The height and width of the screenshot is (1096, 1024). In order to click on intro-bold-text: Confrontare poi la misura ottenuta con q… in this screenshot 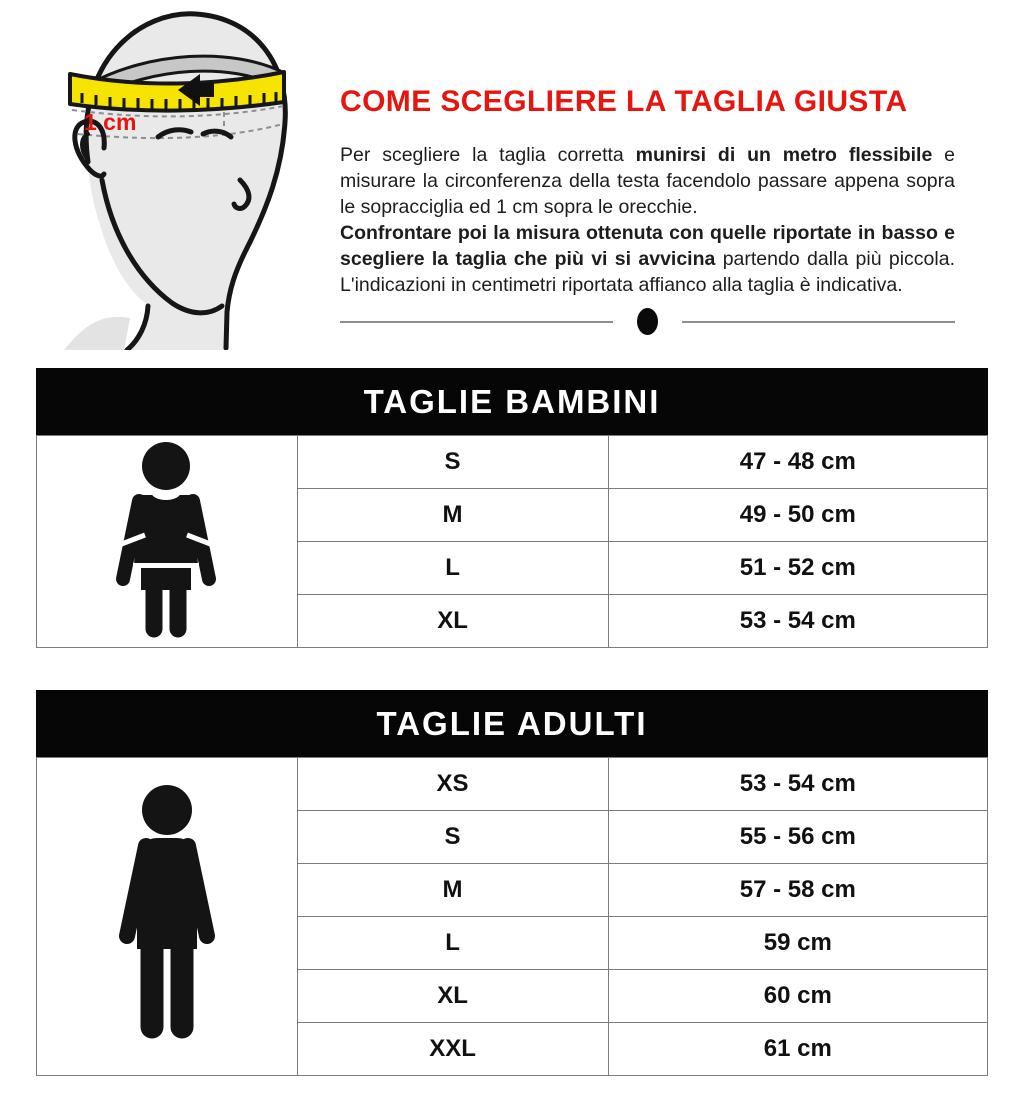, I will do `click(647, 246)`.